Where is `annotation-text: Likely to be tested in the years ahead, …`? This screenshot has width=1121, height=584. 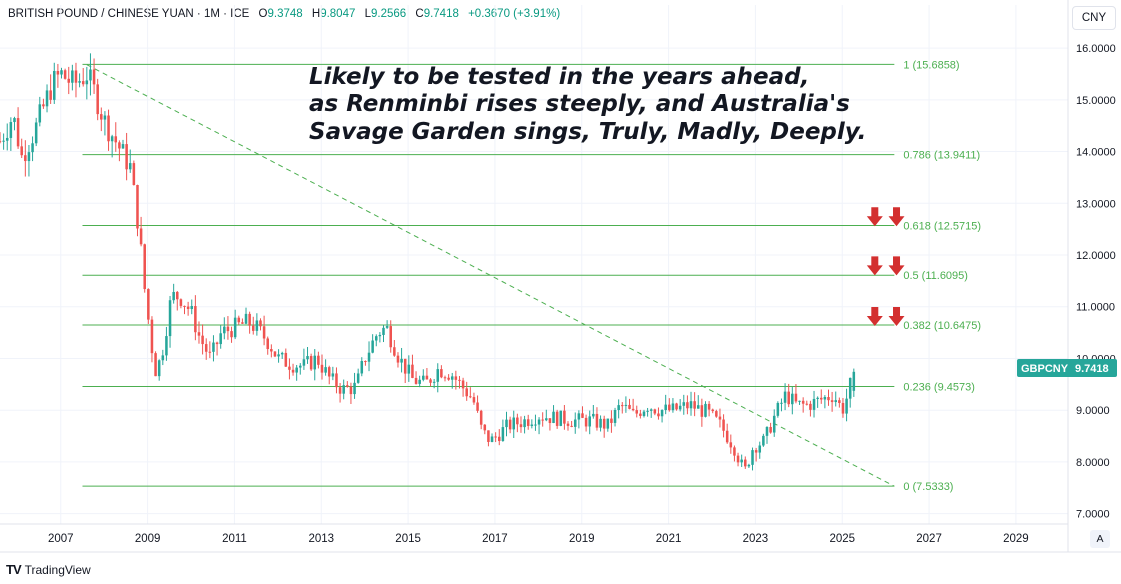 annotation-text: Likely to be tested in the years ahead, … is located at coordinates (587, 104).